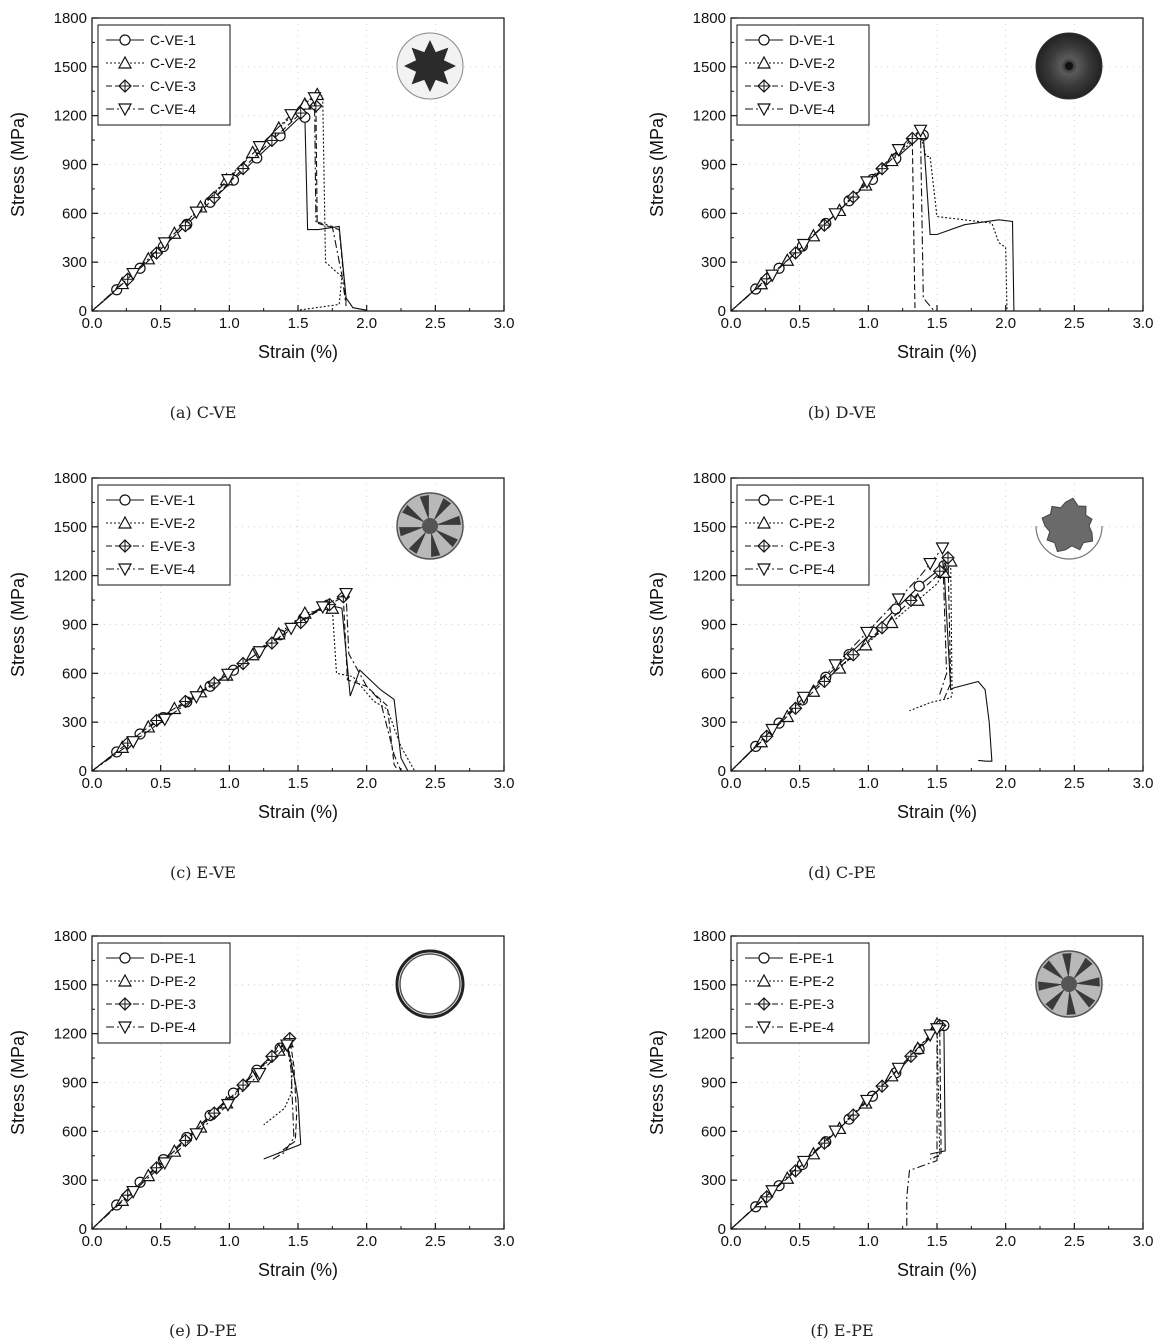  Describe the element at coordinates (842, 872) in the screenshot. I see `panel-caption: (d) C-PE` at that location.